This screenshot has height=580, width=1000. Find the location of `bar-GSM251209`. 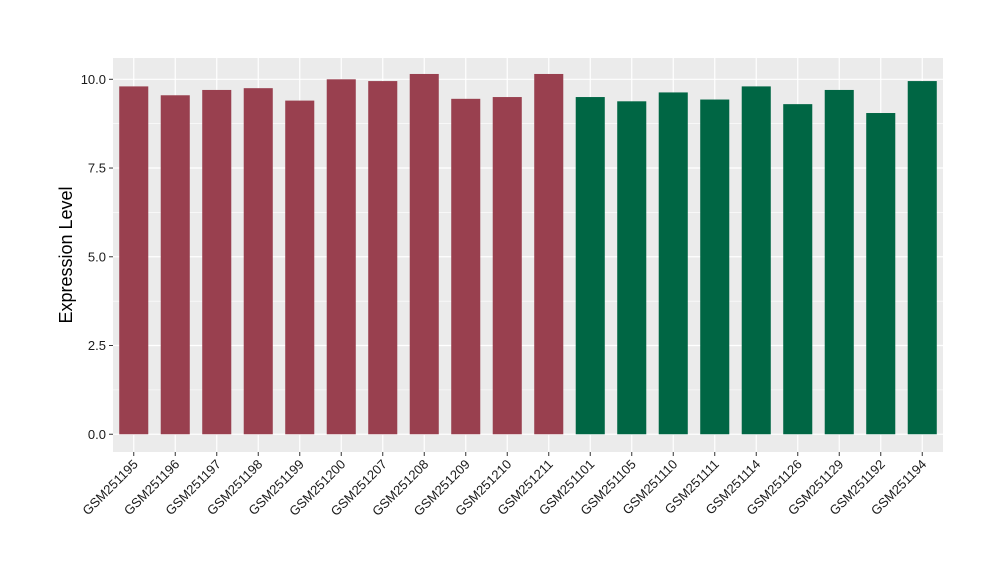

bar-GSM251209 is located at coordinates (466, 266).